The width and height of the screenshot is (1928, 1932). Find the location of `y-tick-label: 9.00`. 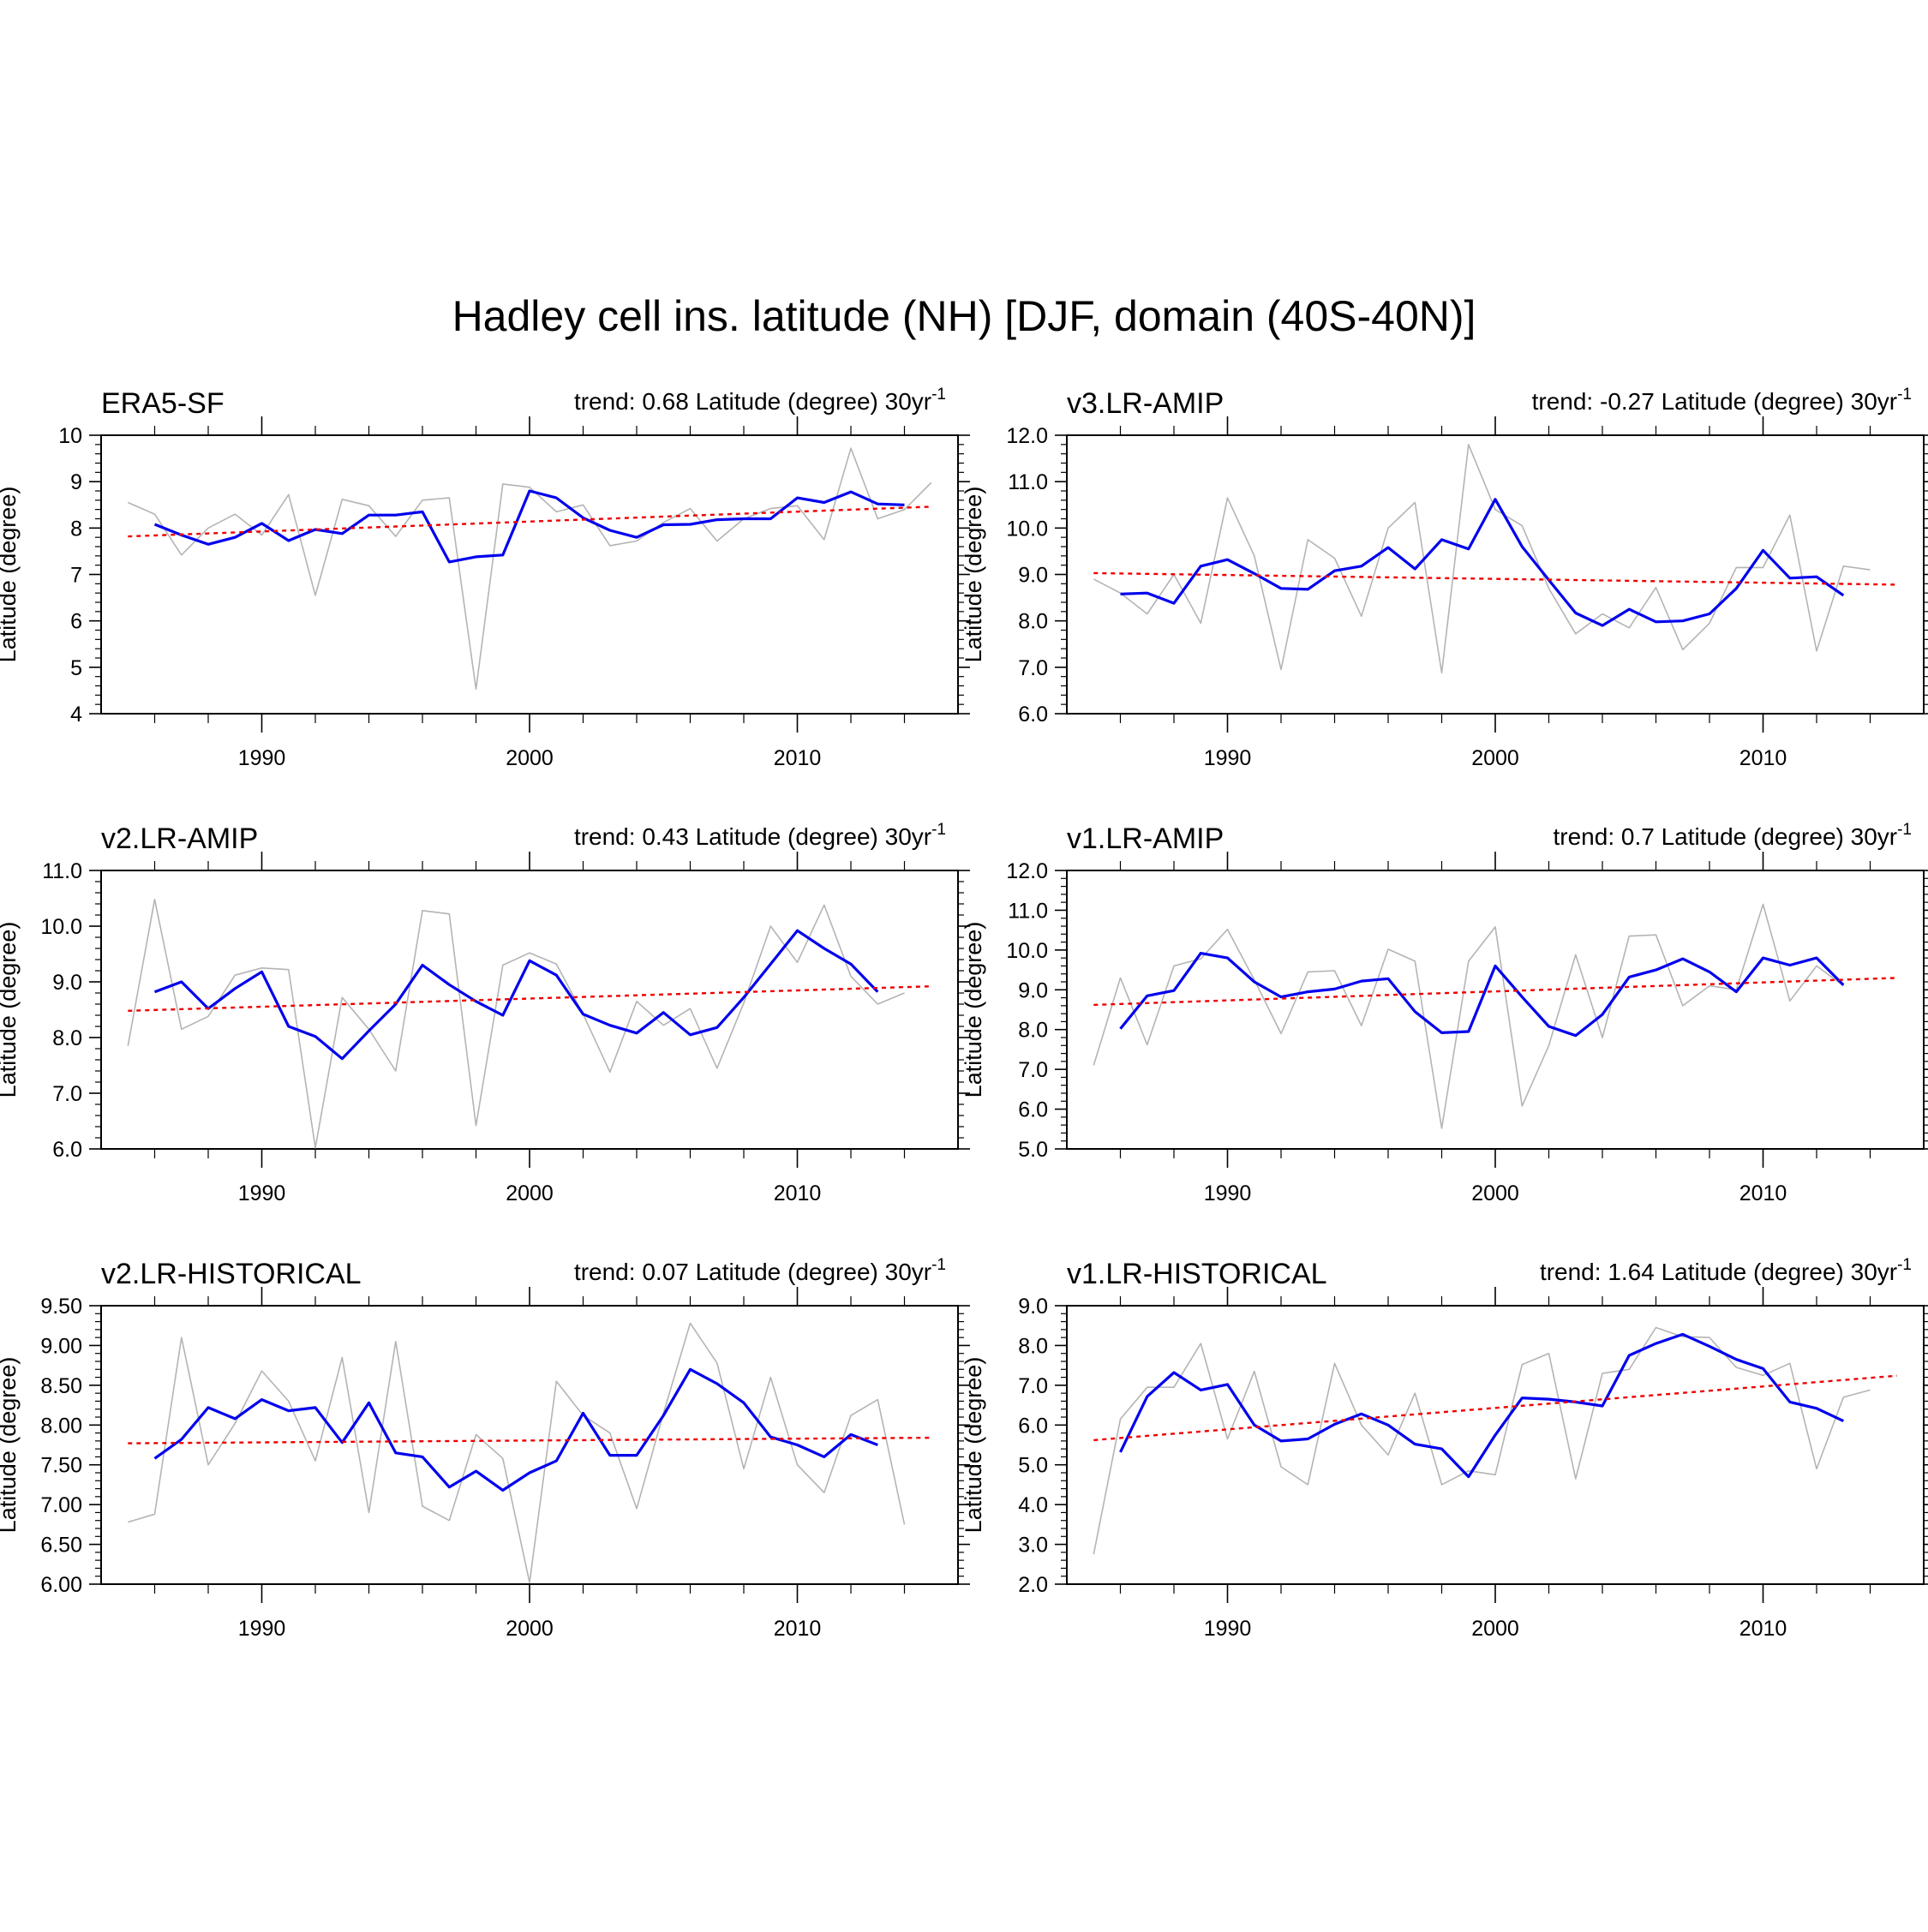

y-tick-label: 9.00 is located at coordinates (61, 1346).